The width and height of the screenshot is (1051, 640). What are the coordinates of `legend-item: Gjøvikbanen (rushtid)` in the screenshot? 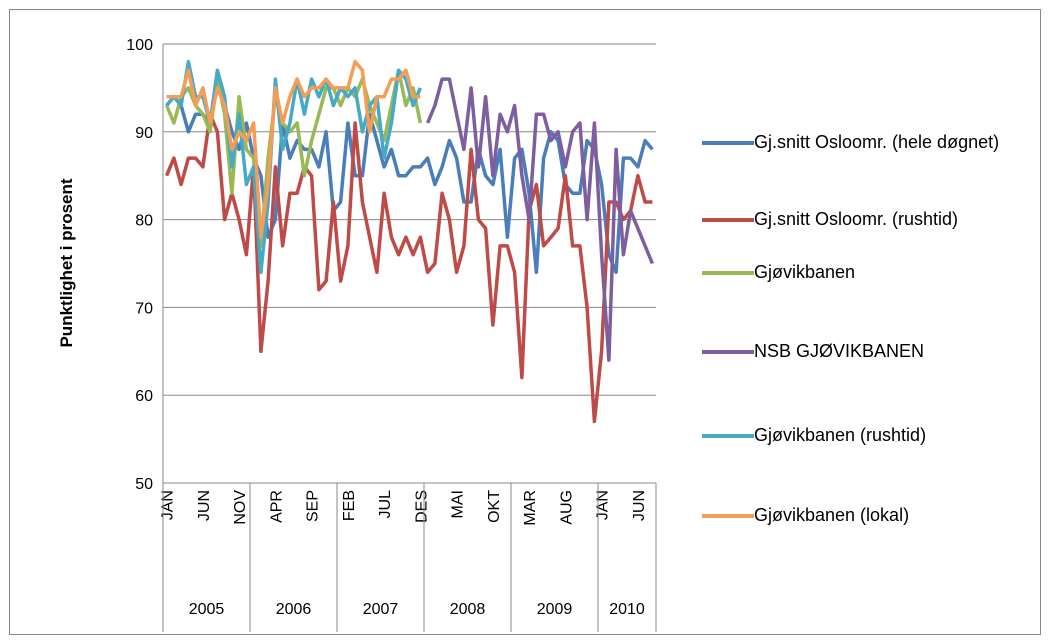 It's located at (870, 435).